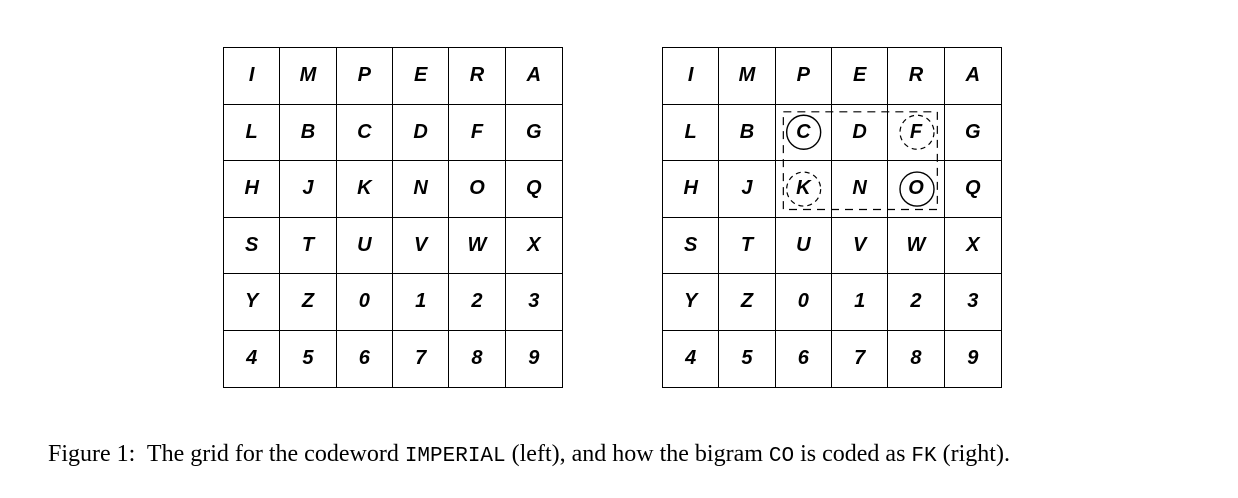 This screenshot has width=1238, height=498. Describe the element at coordinates (803, 302) in the screenshot. I see `right-grid-cell: 0` at that location.